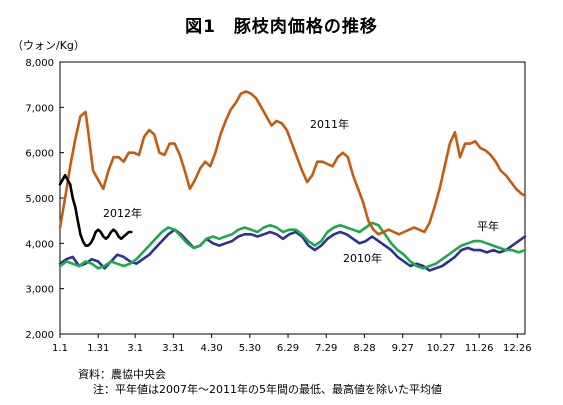 The image size is (563, 405). Describe the element at coordinates (135, 348) in the screenshot. I see `x-tick-label: 3.1` at that location.